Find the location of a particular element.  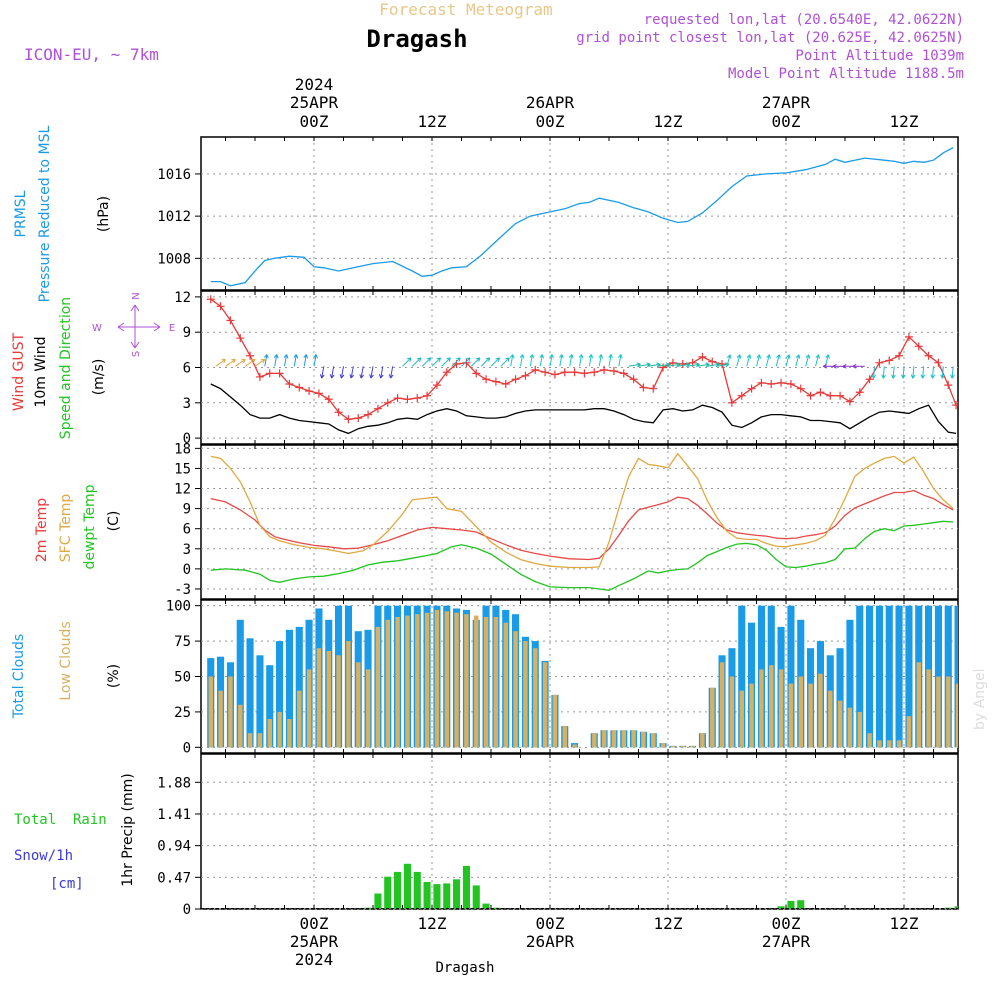

temp-dewpt-title: dewpt Temp is located at coordinates (90, 526).